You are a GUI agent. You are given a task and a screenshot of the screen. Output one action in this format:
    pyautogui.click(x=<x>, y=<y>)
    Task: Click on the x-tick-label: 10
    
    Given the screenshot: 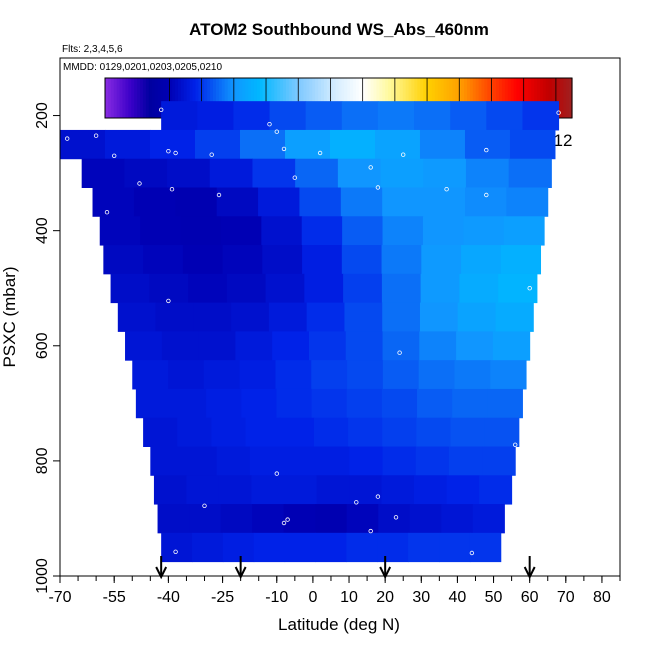 What is the action you would take?
    pyautogui.click(x=349, y=597)
    